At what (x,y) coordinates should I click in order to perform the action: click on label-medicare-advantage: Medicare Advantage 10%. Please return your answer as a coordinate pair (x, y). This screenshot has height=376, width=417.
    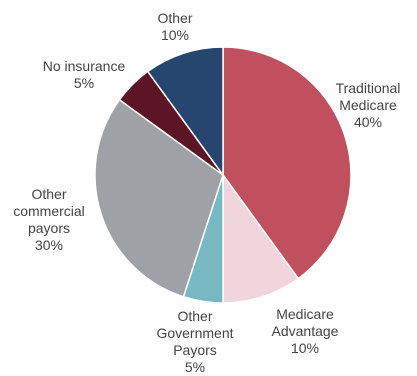
    Looking at the image, I should click on (305, 331).